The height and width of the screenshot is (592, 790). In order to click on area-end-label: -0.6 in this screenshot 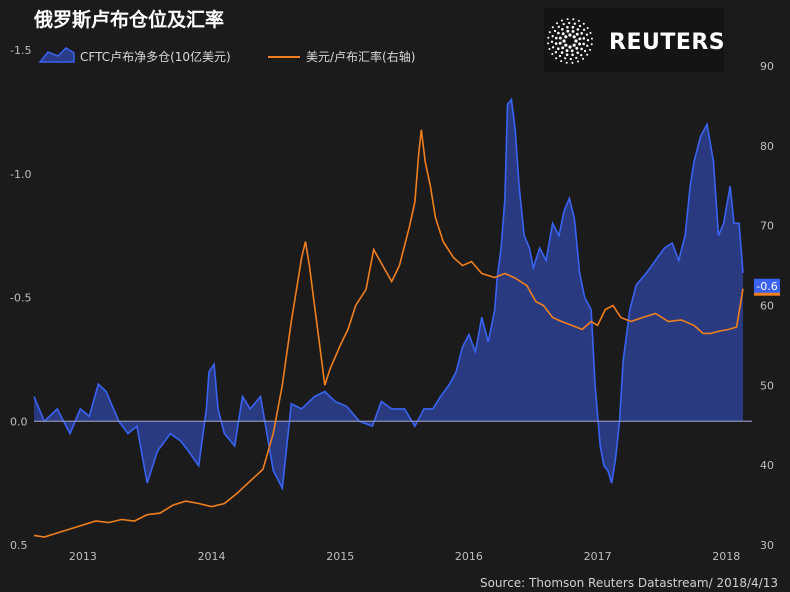, I will do `click(766, 286)`.